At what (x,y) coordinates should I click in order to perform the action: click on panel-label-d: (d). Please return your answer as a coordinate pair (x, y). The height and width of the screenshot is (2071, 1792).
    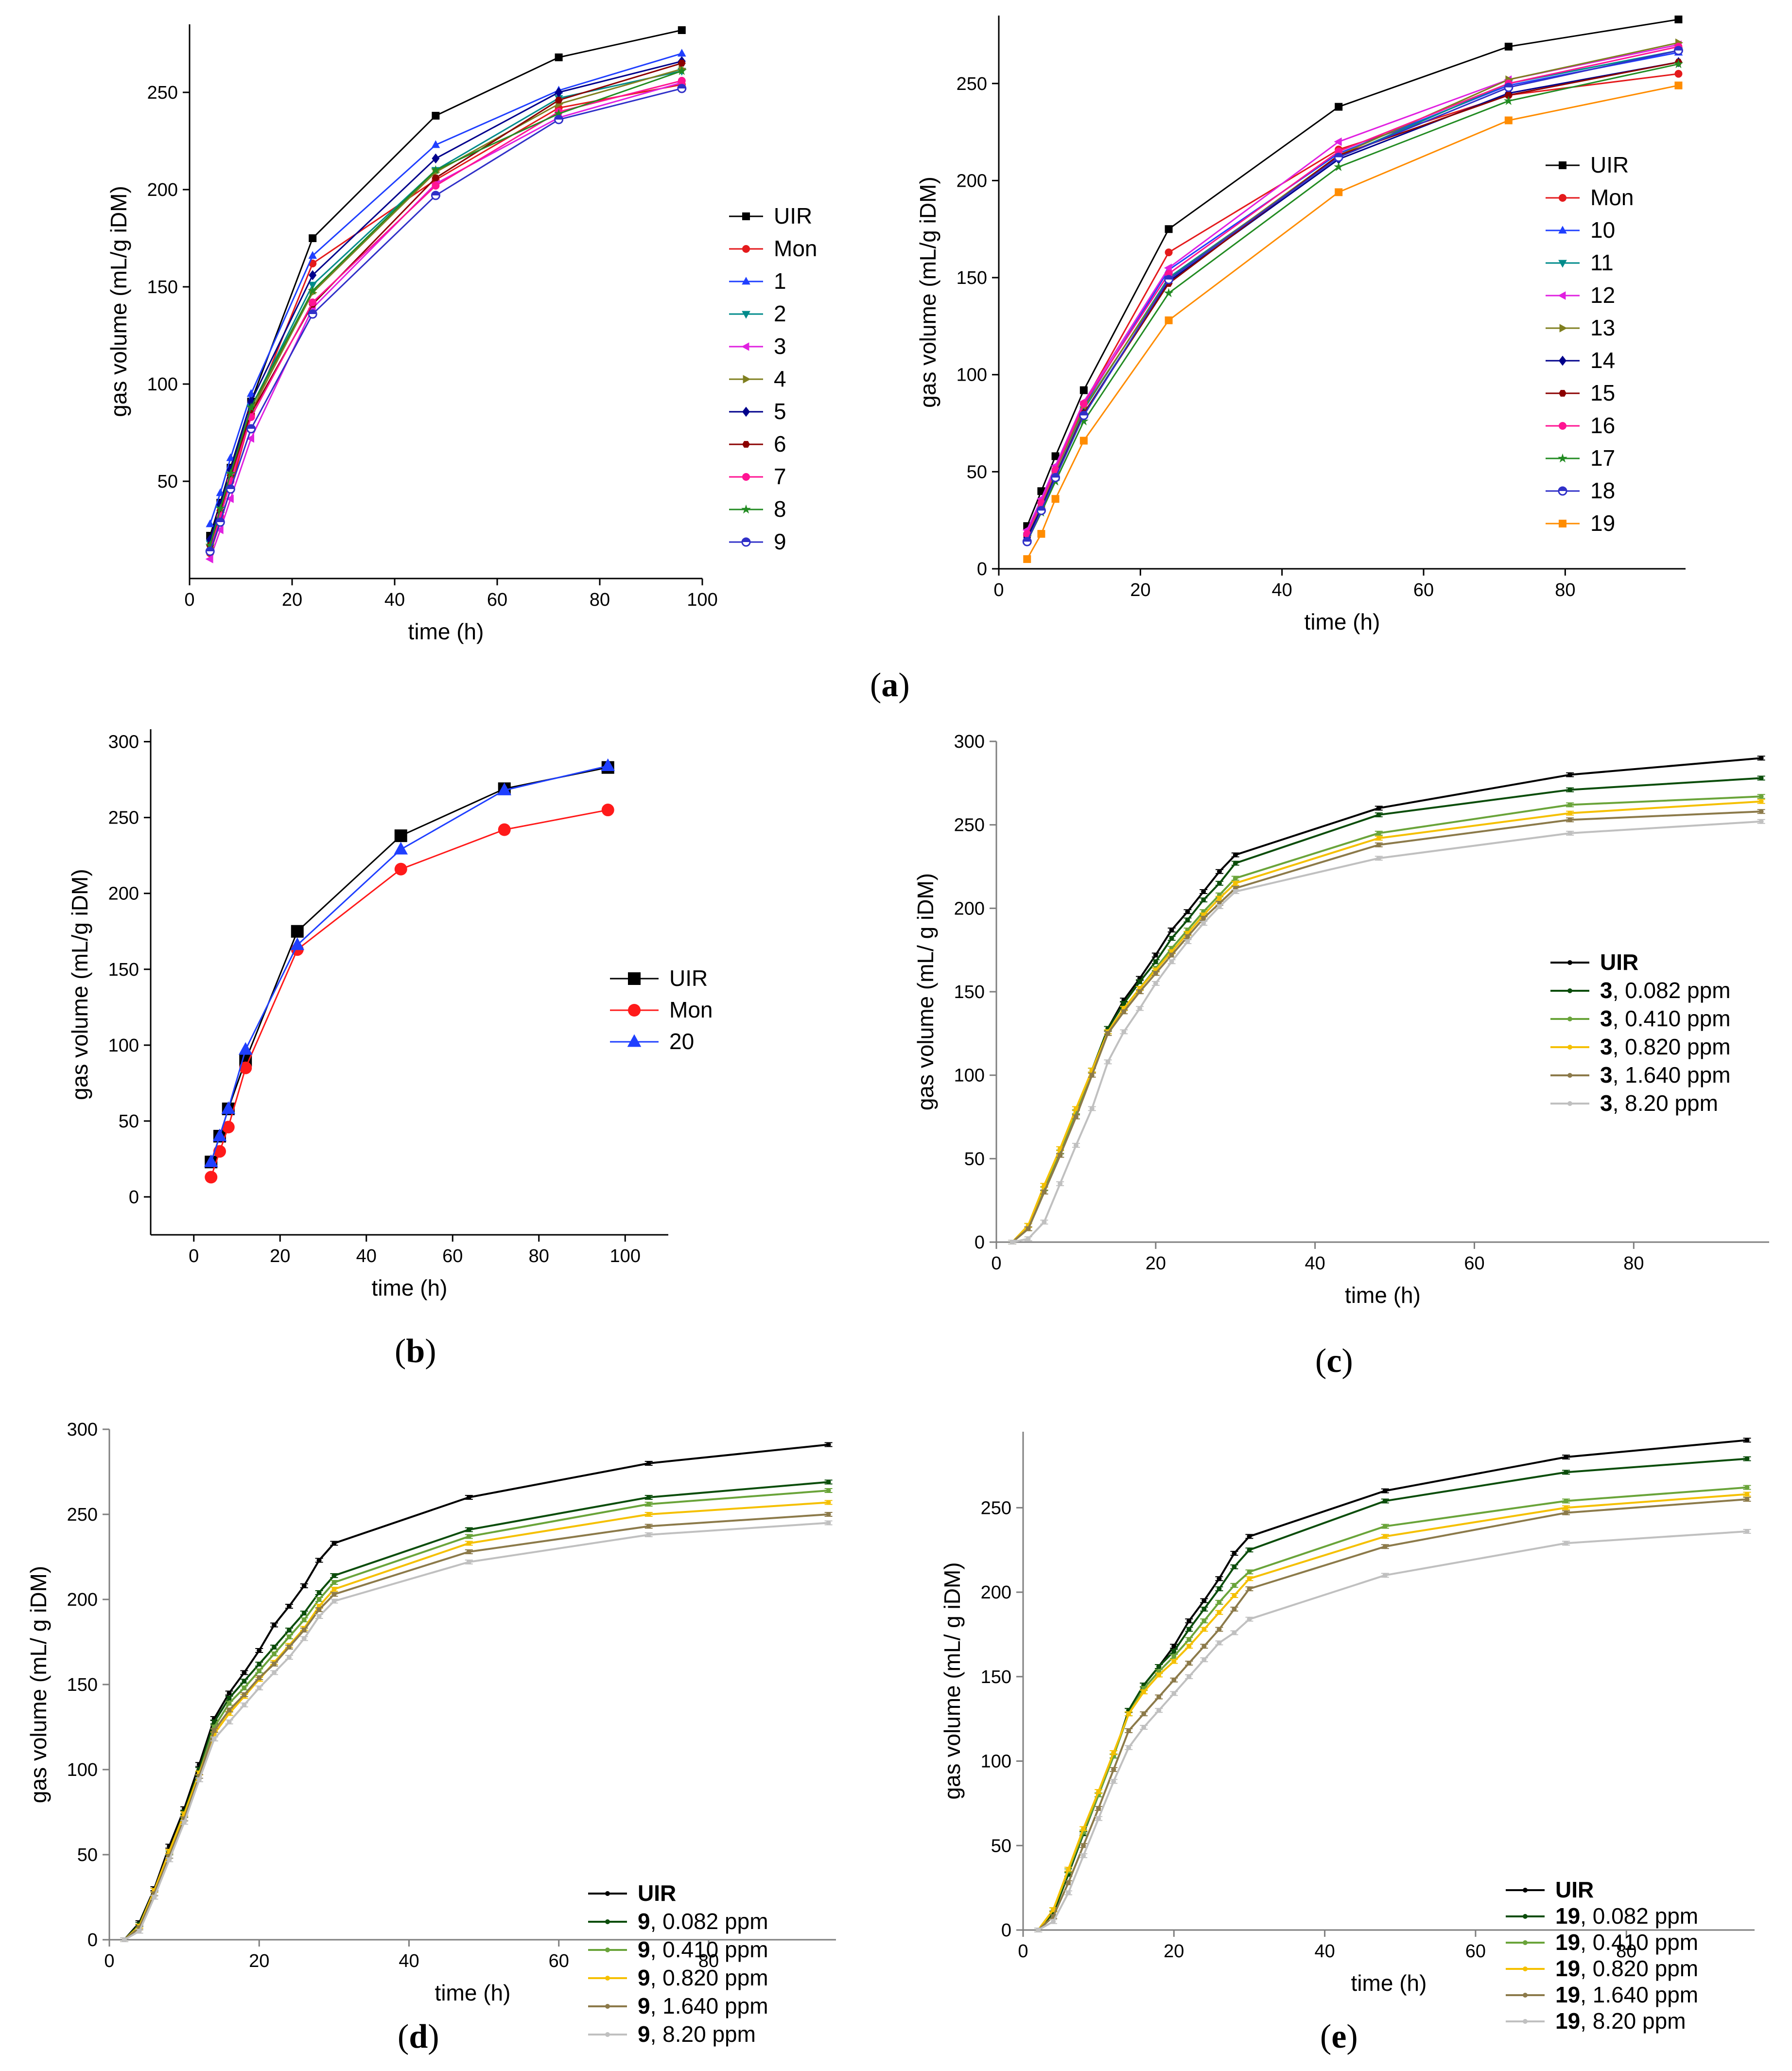
    Looking at the image, I should click on (418, 2037).